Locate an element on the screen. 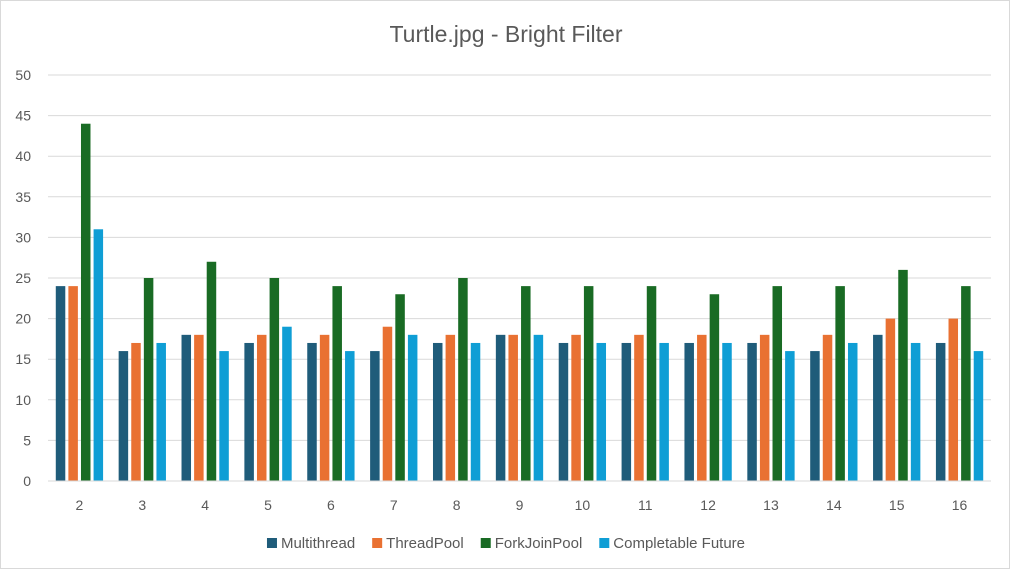 This screenshot has height=575, width=1012. y-tick-label: 25 is located at coordinates (23, 278).